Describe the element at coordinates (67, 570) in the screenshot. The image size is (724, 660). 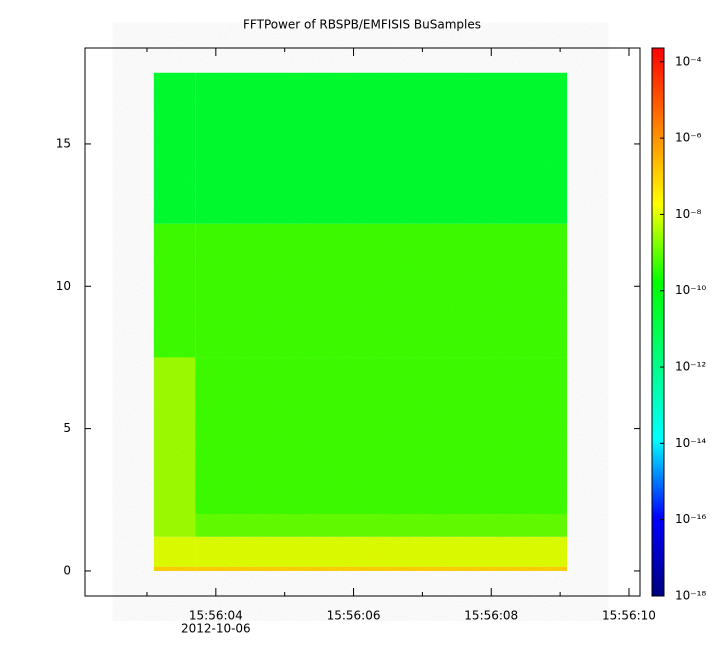
I see `y-tick-label: 0` at that location.